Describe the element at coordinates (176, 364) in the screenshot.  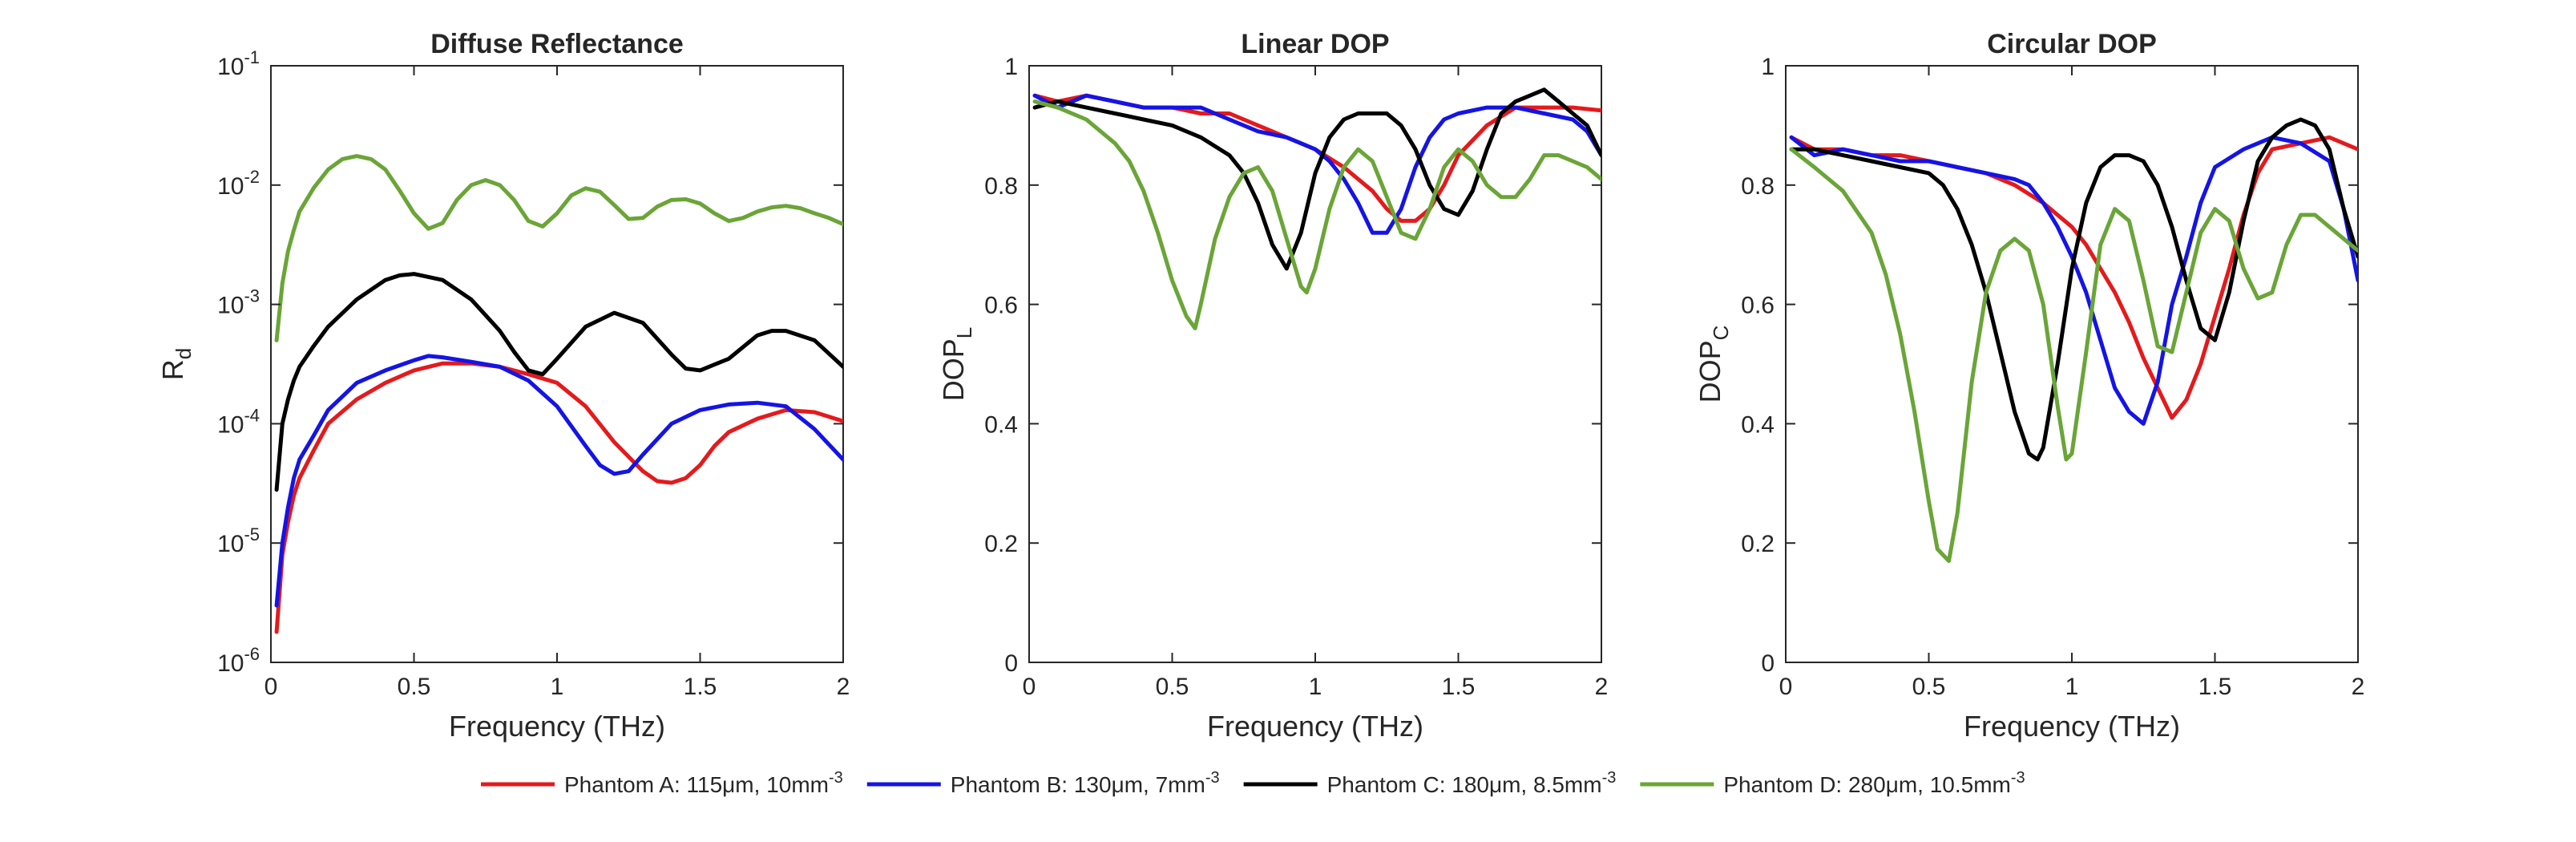
I see `y-axis-label: Rd` at that location.